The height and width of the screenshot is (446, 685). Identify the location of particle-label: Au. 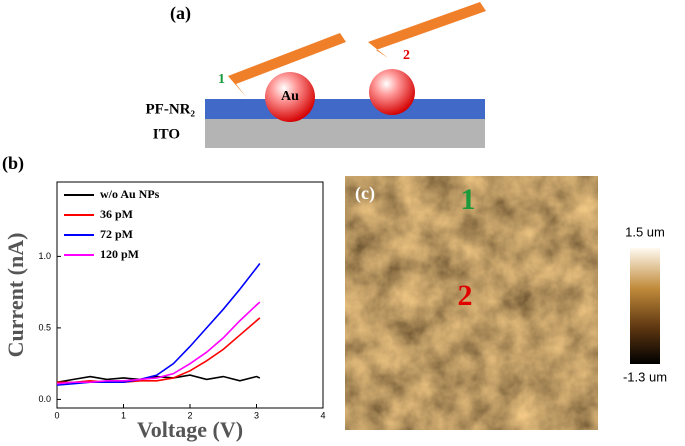
(290, 96).